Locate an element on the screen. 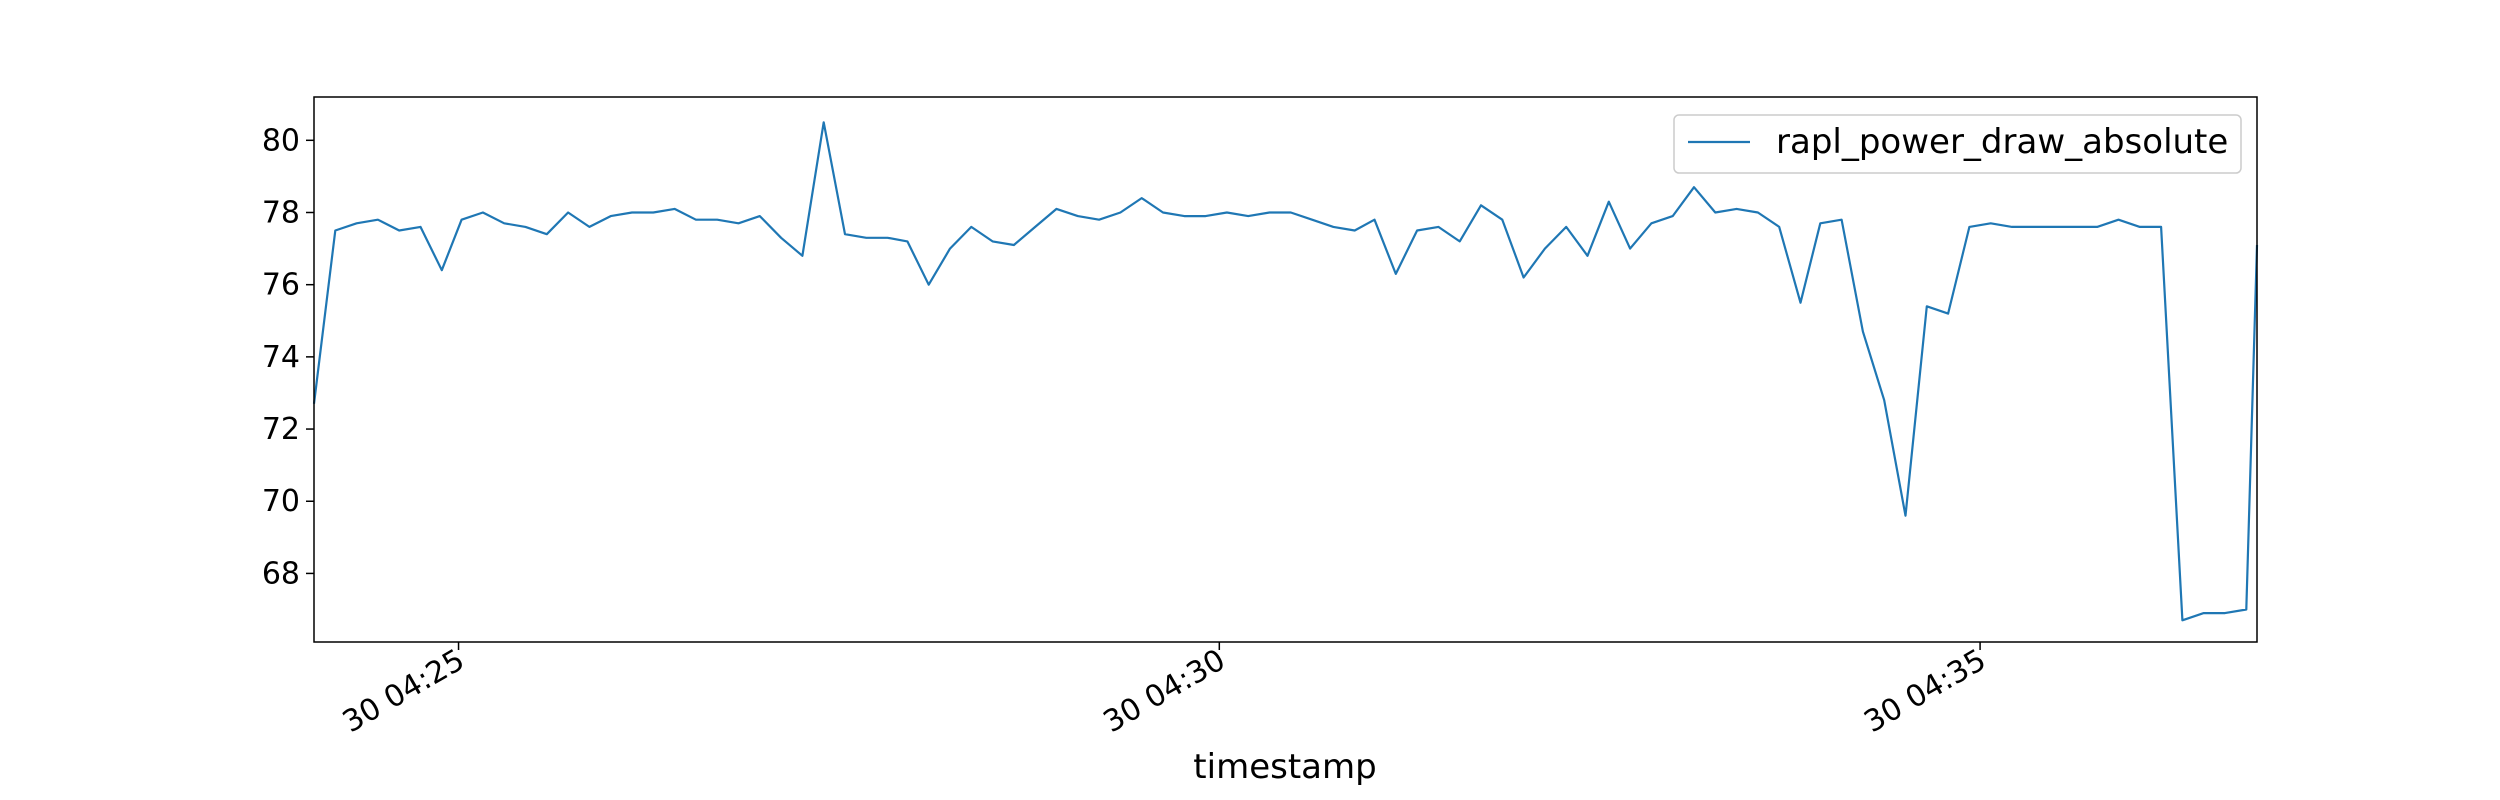  y-tick-label: 72 is located at coordinates (281, 429).